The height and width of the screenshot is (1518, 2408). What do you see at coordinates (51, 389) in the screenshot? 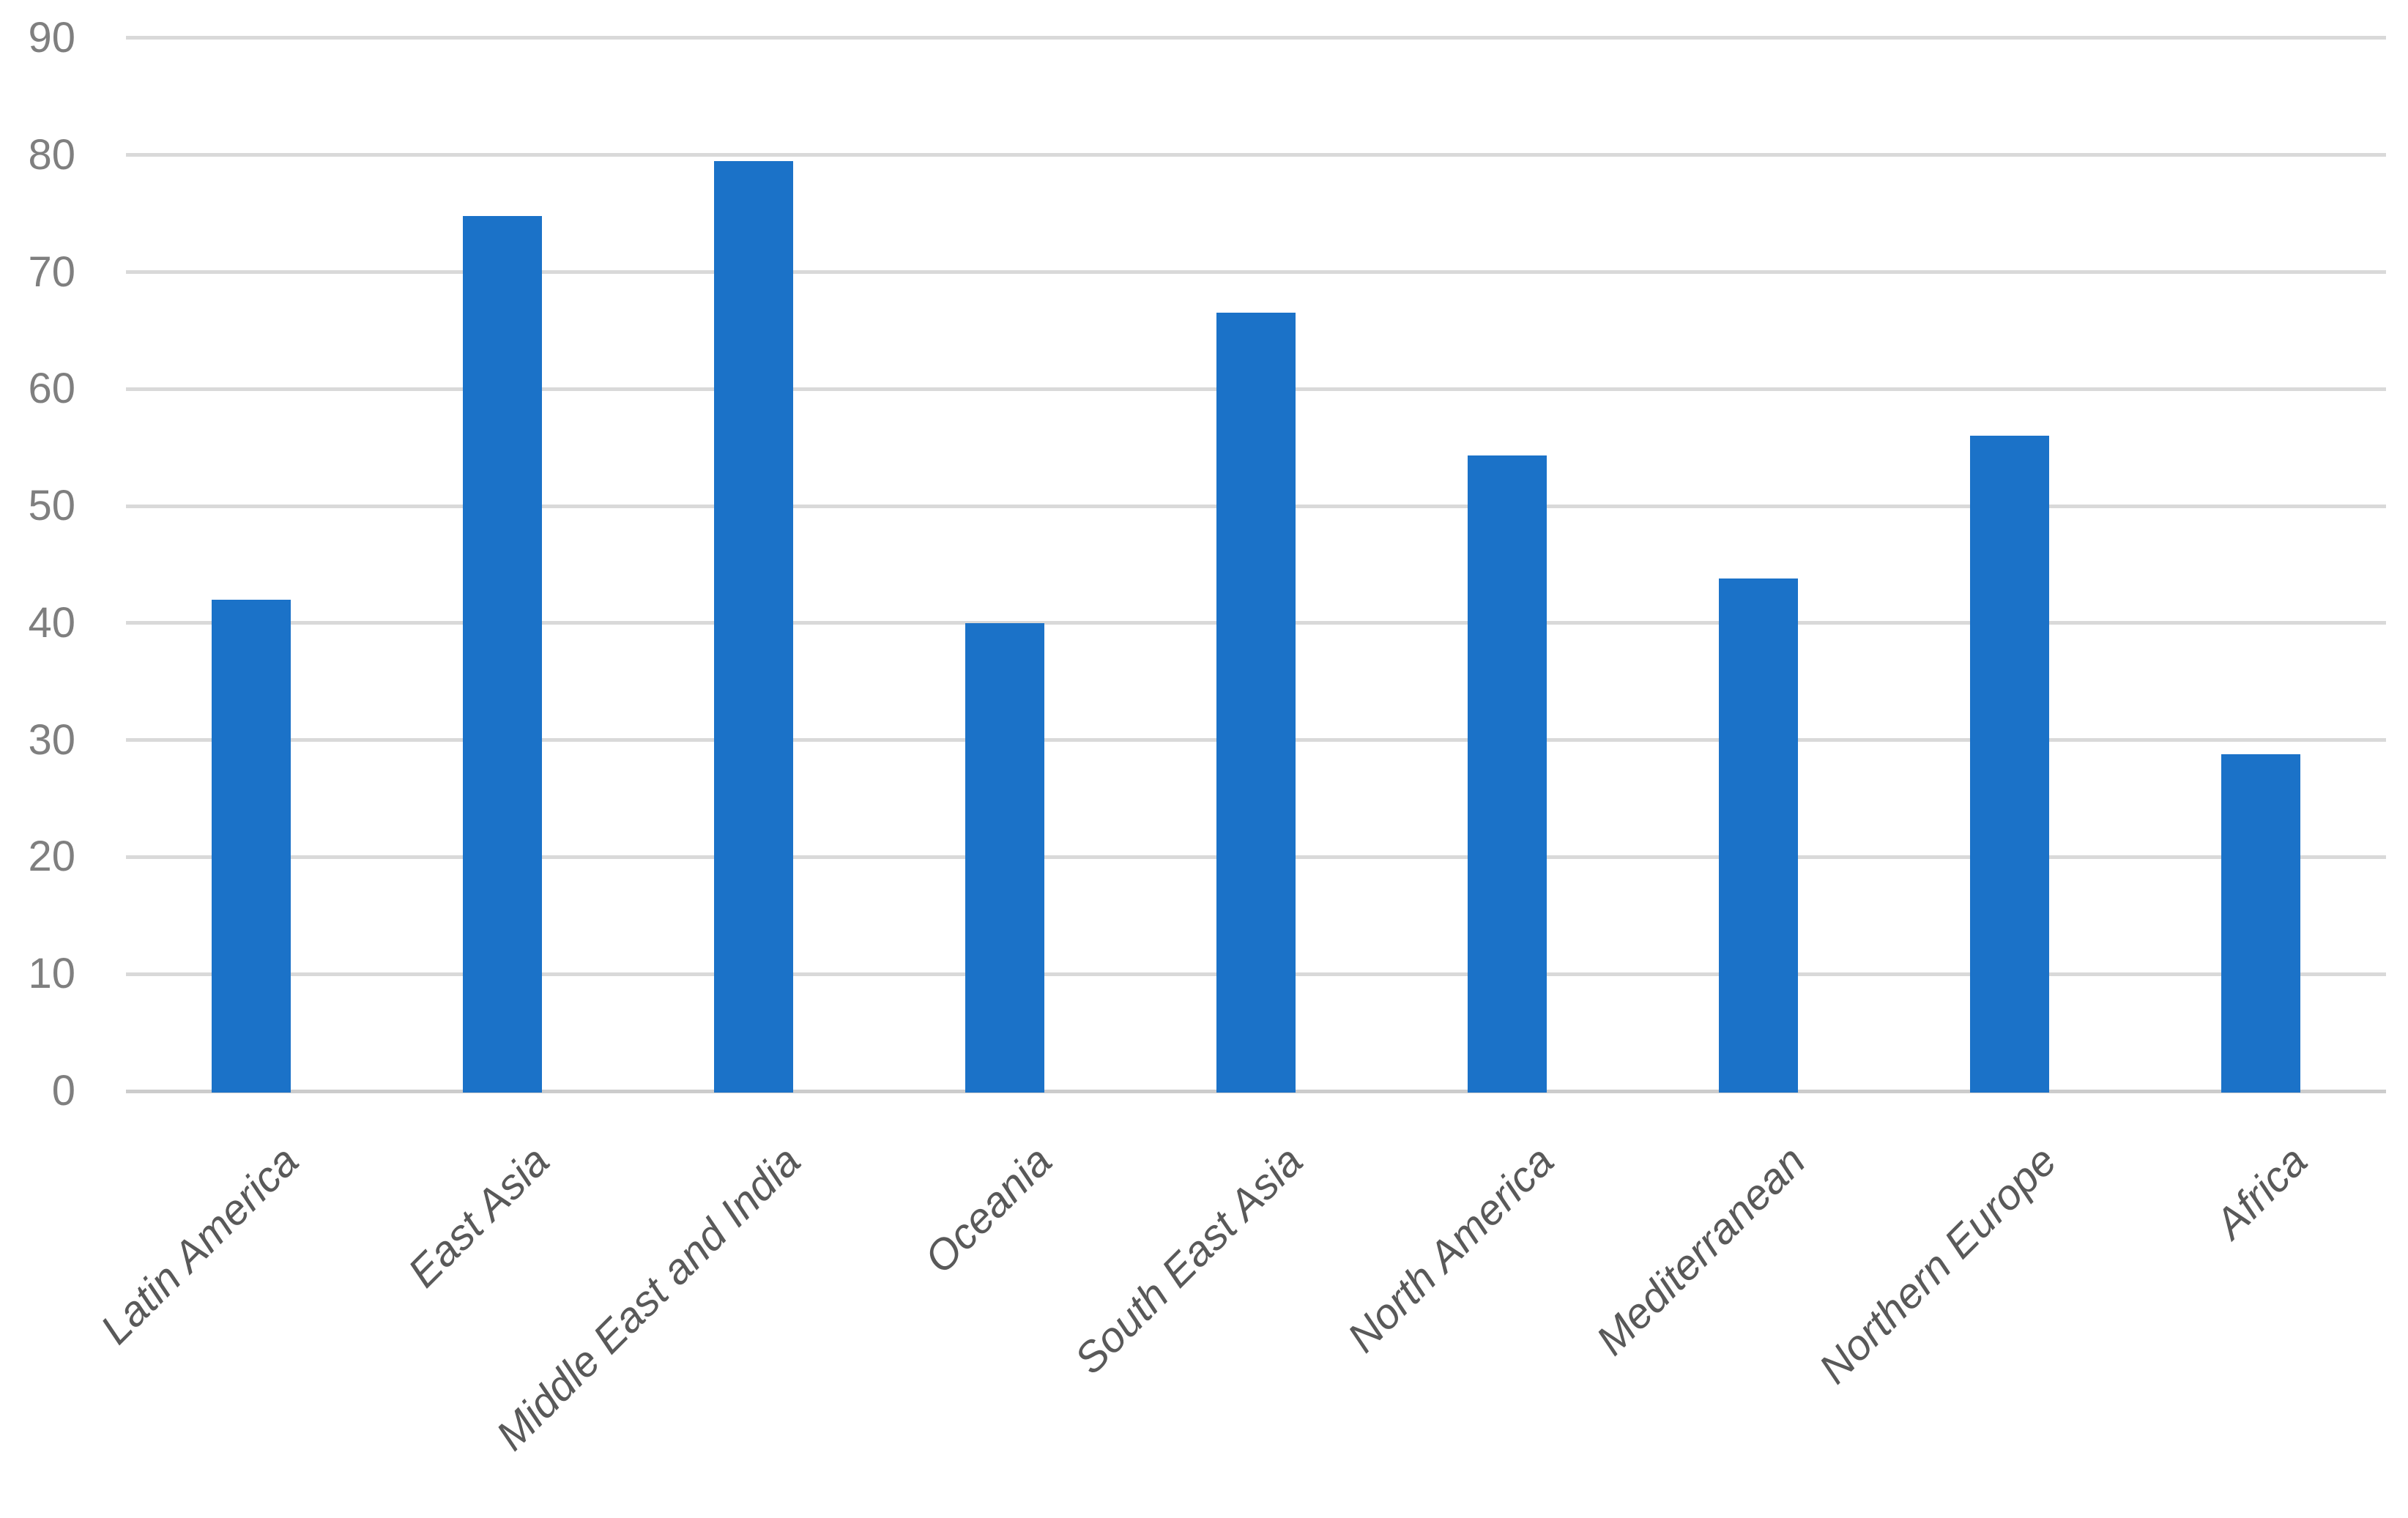
I see `y-axis-tick-label: 60` at bounding box center [51, 389].